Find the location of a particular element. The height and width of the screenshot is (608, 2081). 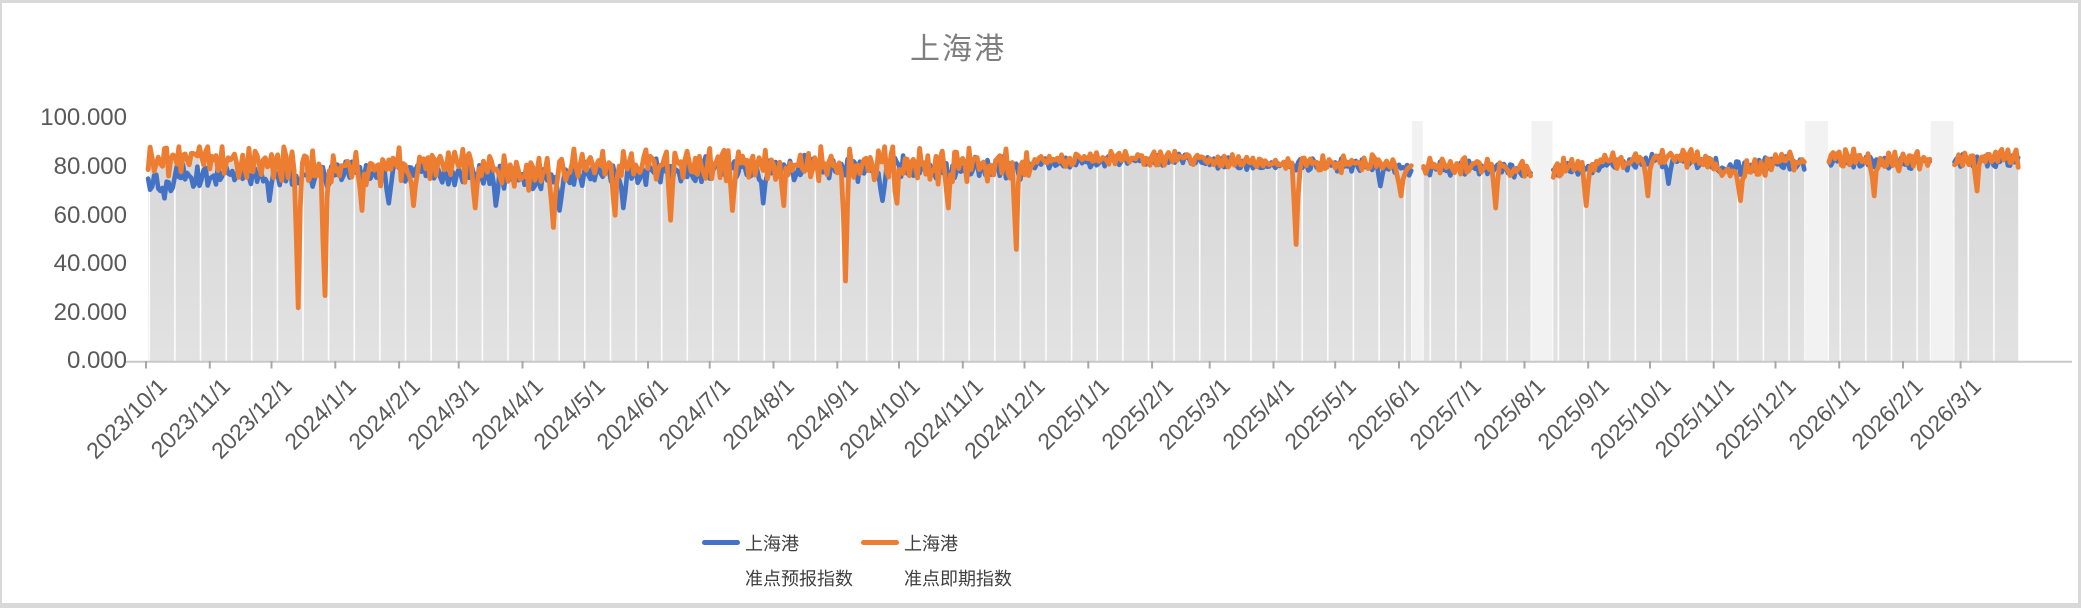

legend-label-spot-index: 上海港 准点即期指数 is located at coordinates (958, 561).